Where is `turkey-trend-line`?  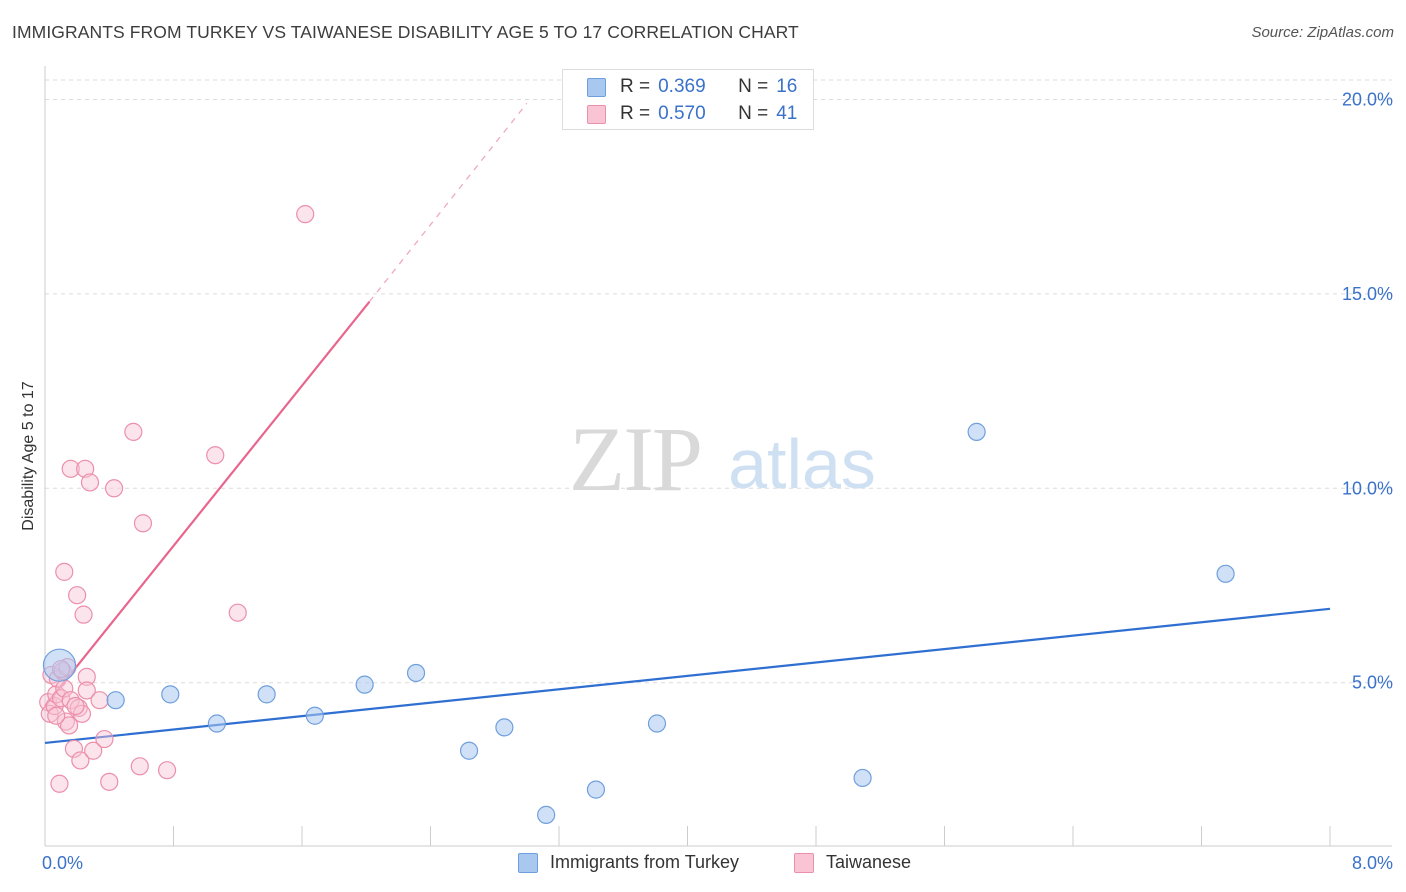
turkey-trend-line is located at coordinates (687, 676).